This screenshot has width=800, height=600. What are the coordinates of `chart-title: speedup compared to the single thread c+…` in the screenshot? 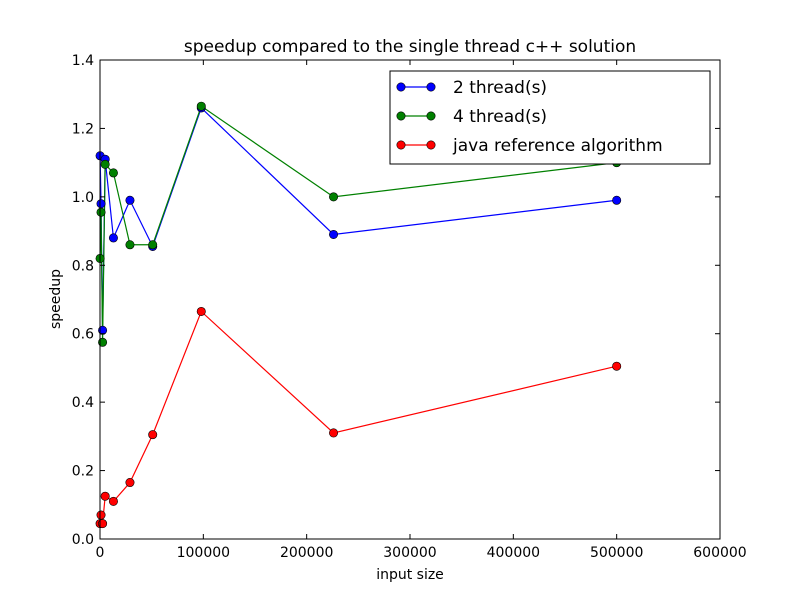 It's located at (410, 47).